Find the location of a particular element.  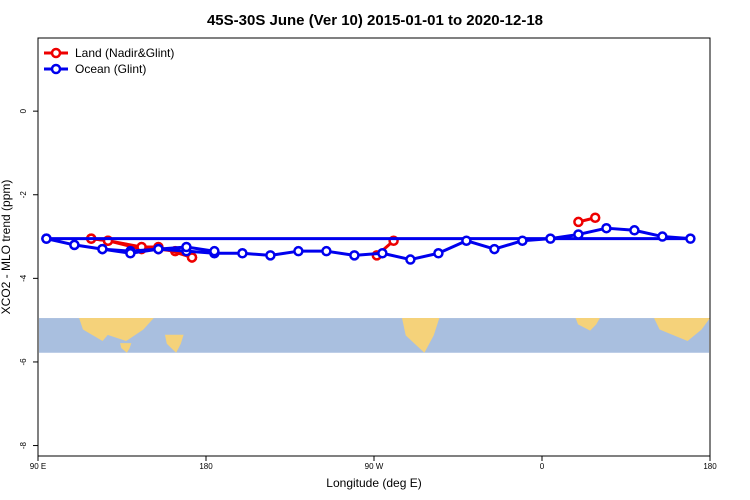

map-ocean is located at coordinates (374, 335).